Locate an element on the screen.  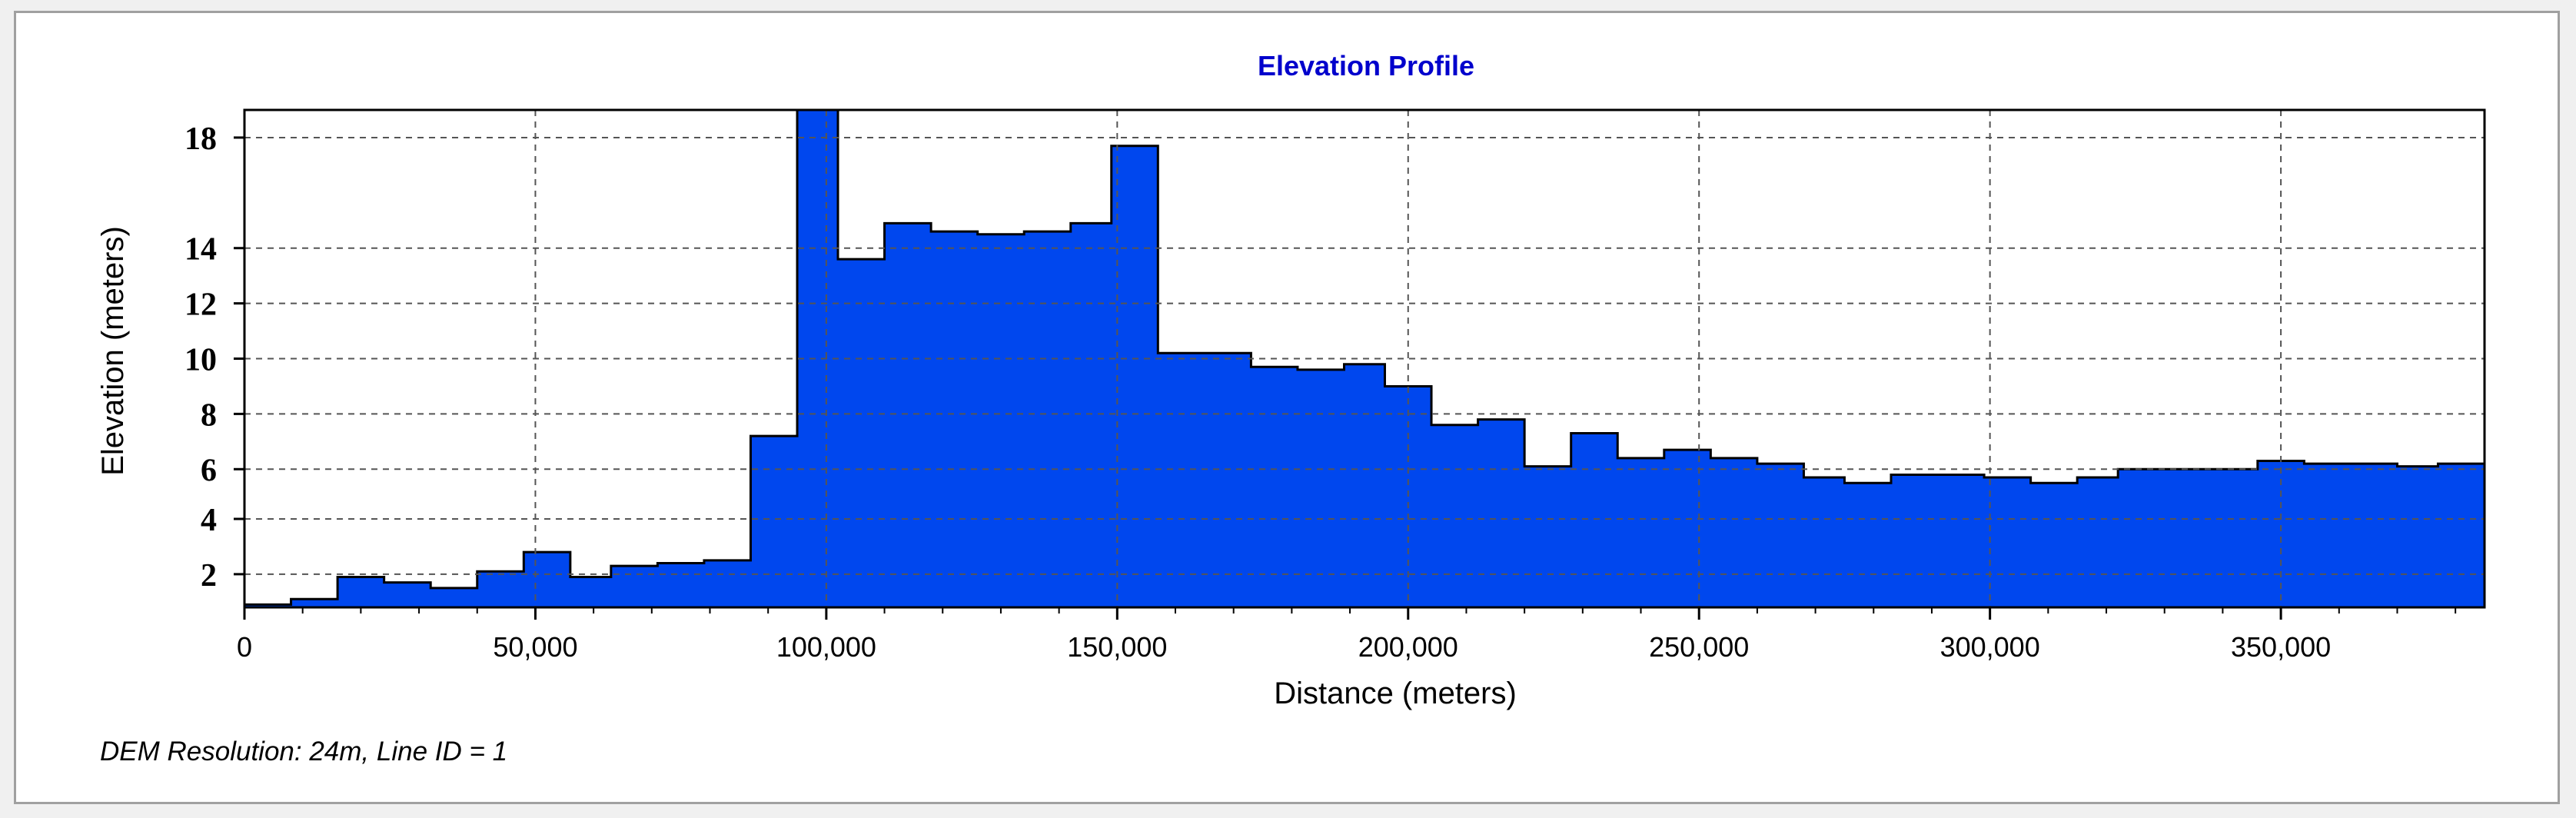
x-tick-label: 100,000 is located at coordinates (826, 647).